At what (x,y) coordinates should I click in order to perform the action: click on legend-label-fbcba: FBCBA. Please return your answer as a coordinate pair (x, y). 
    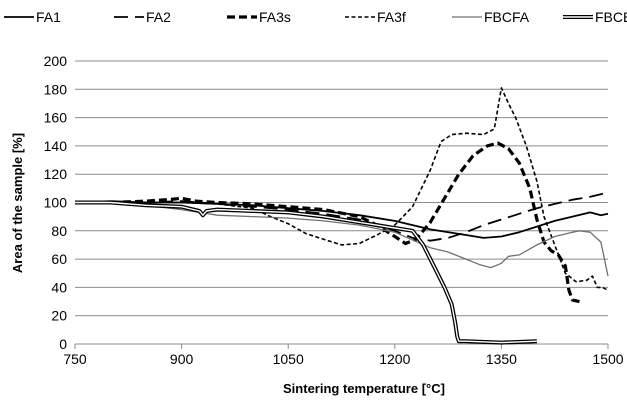
    Looking at the image, I should click on (611, 17).